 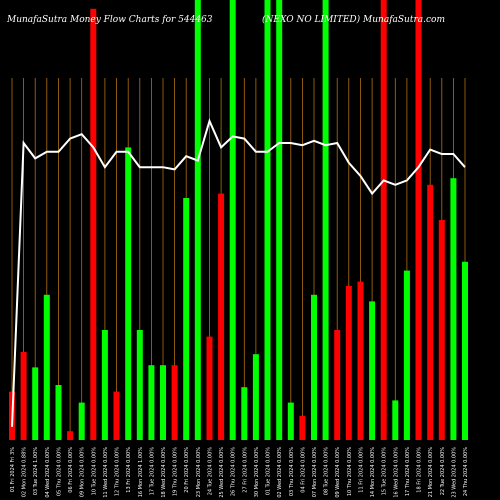 What do you see at coordinates (211, 471) in the screenshot?
I see `x-tick-label: 24 Tue 2024 0.00%` at bounding box center [211, 471].